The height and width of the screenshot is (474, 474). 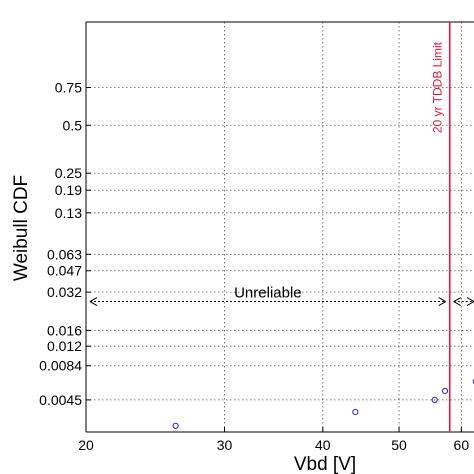 I want to click on y-tick-label: 0.19, so click(x=68, y=190).